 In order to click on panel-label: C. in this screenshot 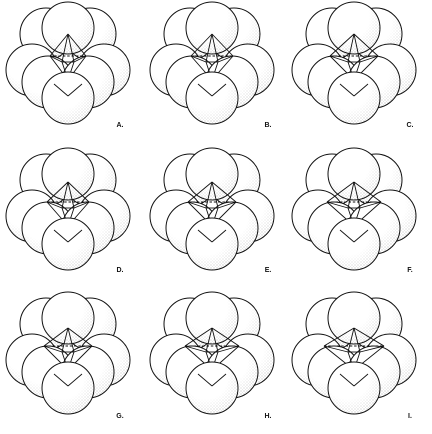, I will do `click(410, 125)`.